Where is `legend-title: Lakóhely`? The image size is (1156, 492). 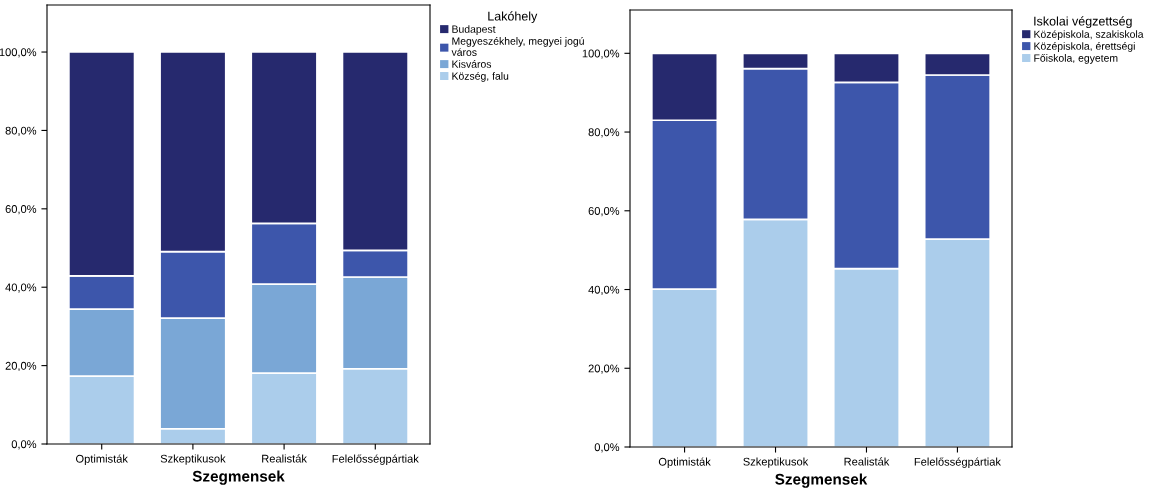
legend-title: Lakóhely is located at coordinates (513, 17).